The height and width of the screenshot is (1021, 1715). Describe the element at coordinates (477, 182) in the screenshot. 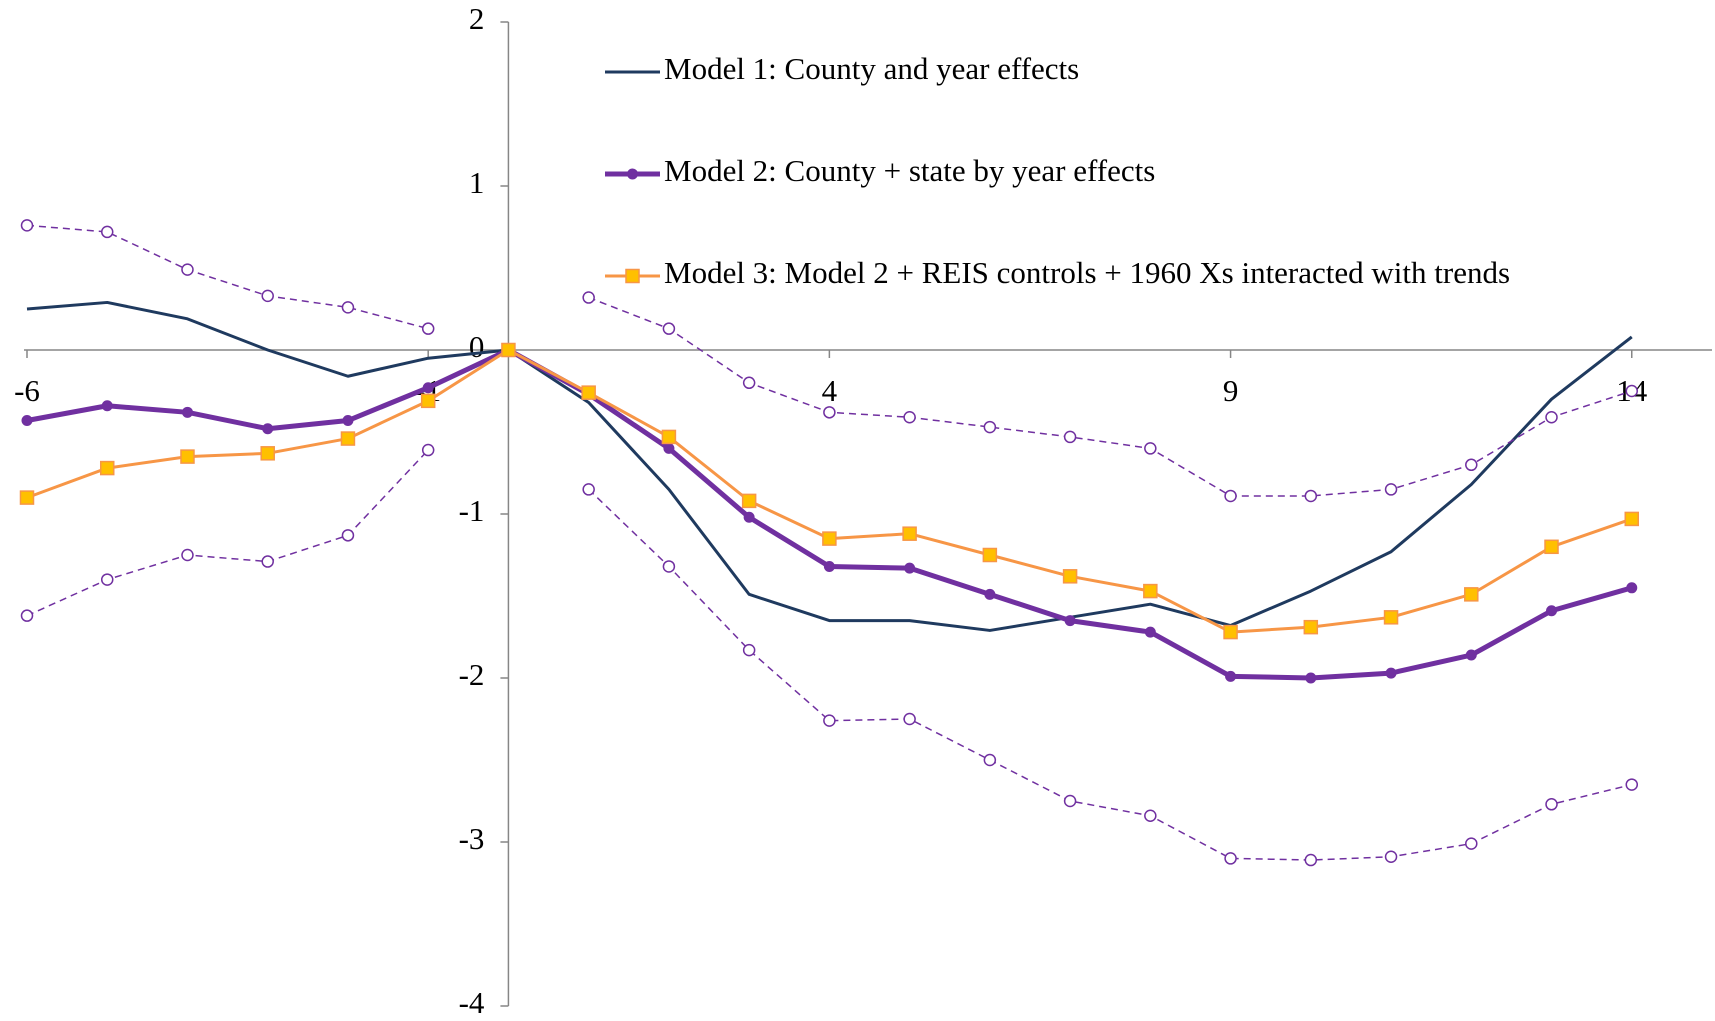

I see `y-tick-label: 1` at that location.